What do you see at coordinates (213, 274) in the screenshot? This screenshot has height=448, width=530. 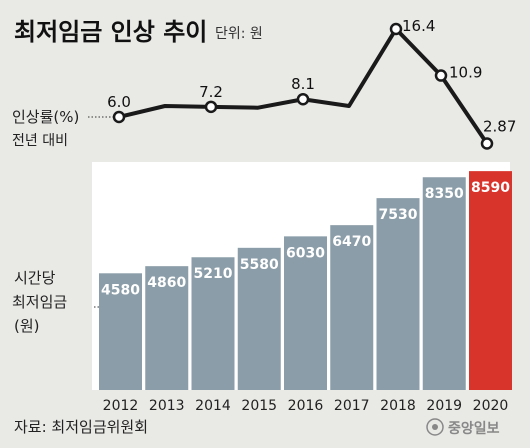 I see `bar-value-label: 5210` at bounding box center [213, 274].